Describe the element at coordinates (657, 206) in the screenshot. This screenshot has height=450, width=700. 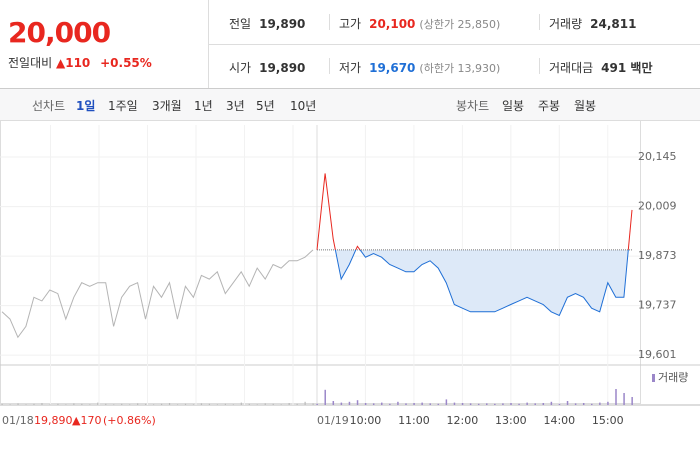
I see `y-tick-label: 20,009` at that location.